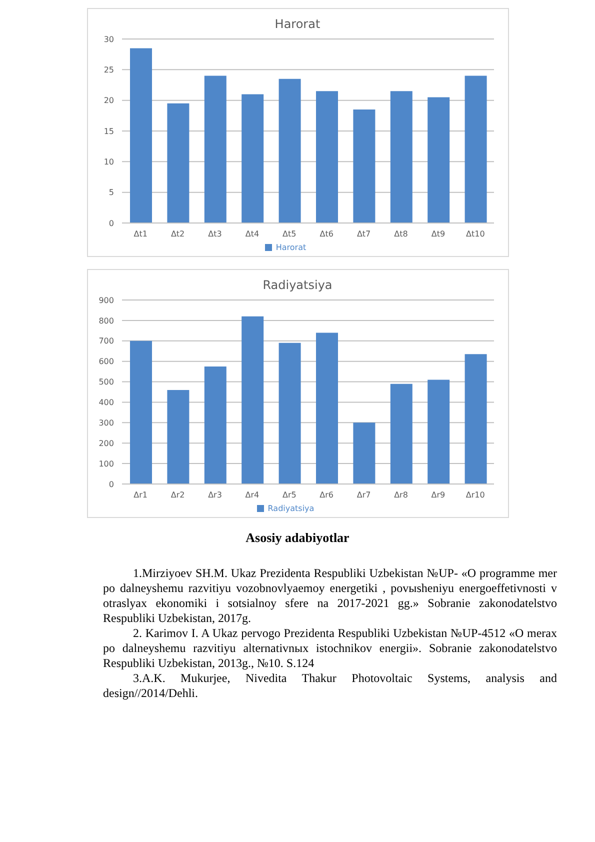 The height and width of the screenshot is (842, 595). Describe the element at coordinates (108, 162) in the screenshot. I see `y-tick-label: 10` at that location.